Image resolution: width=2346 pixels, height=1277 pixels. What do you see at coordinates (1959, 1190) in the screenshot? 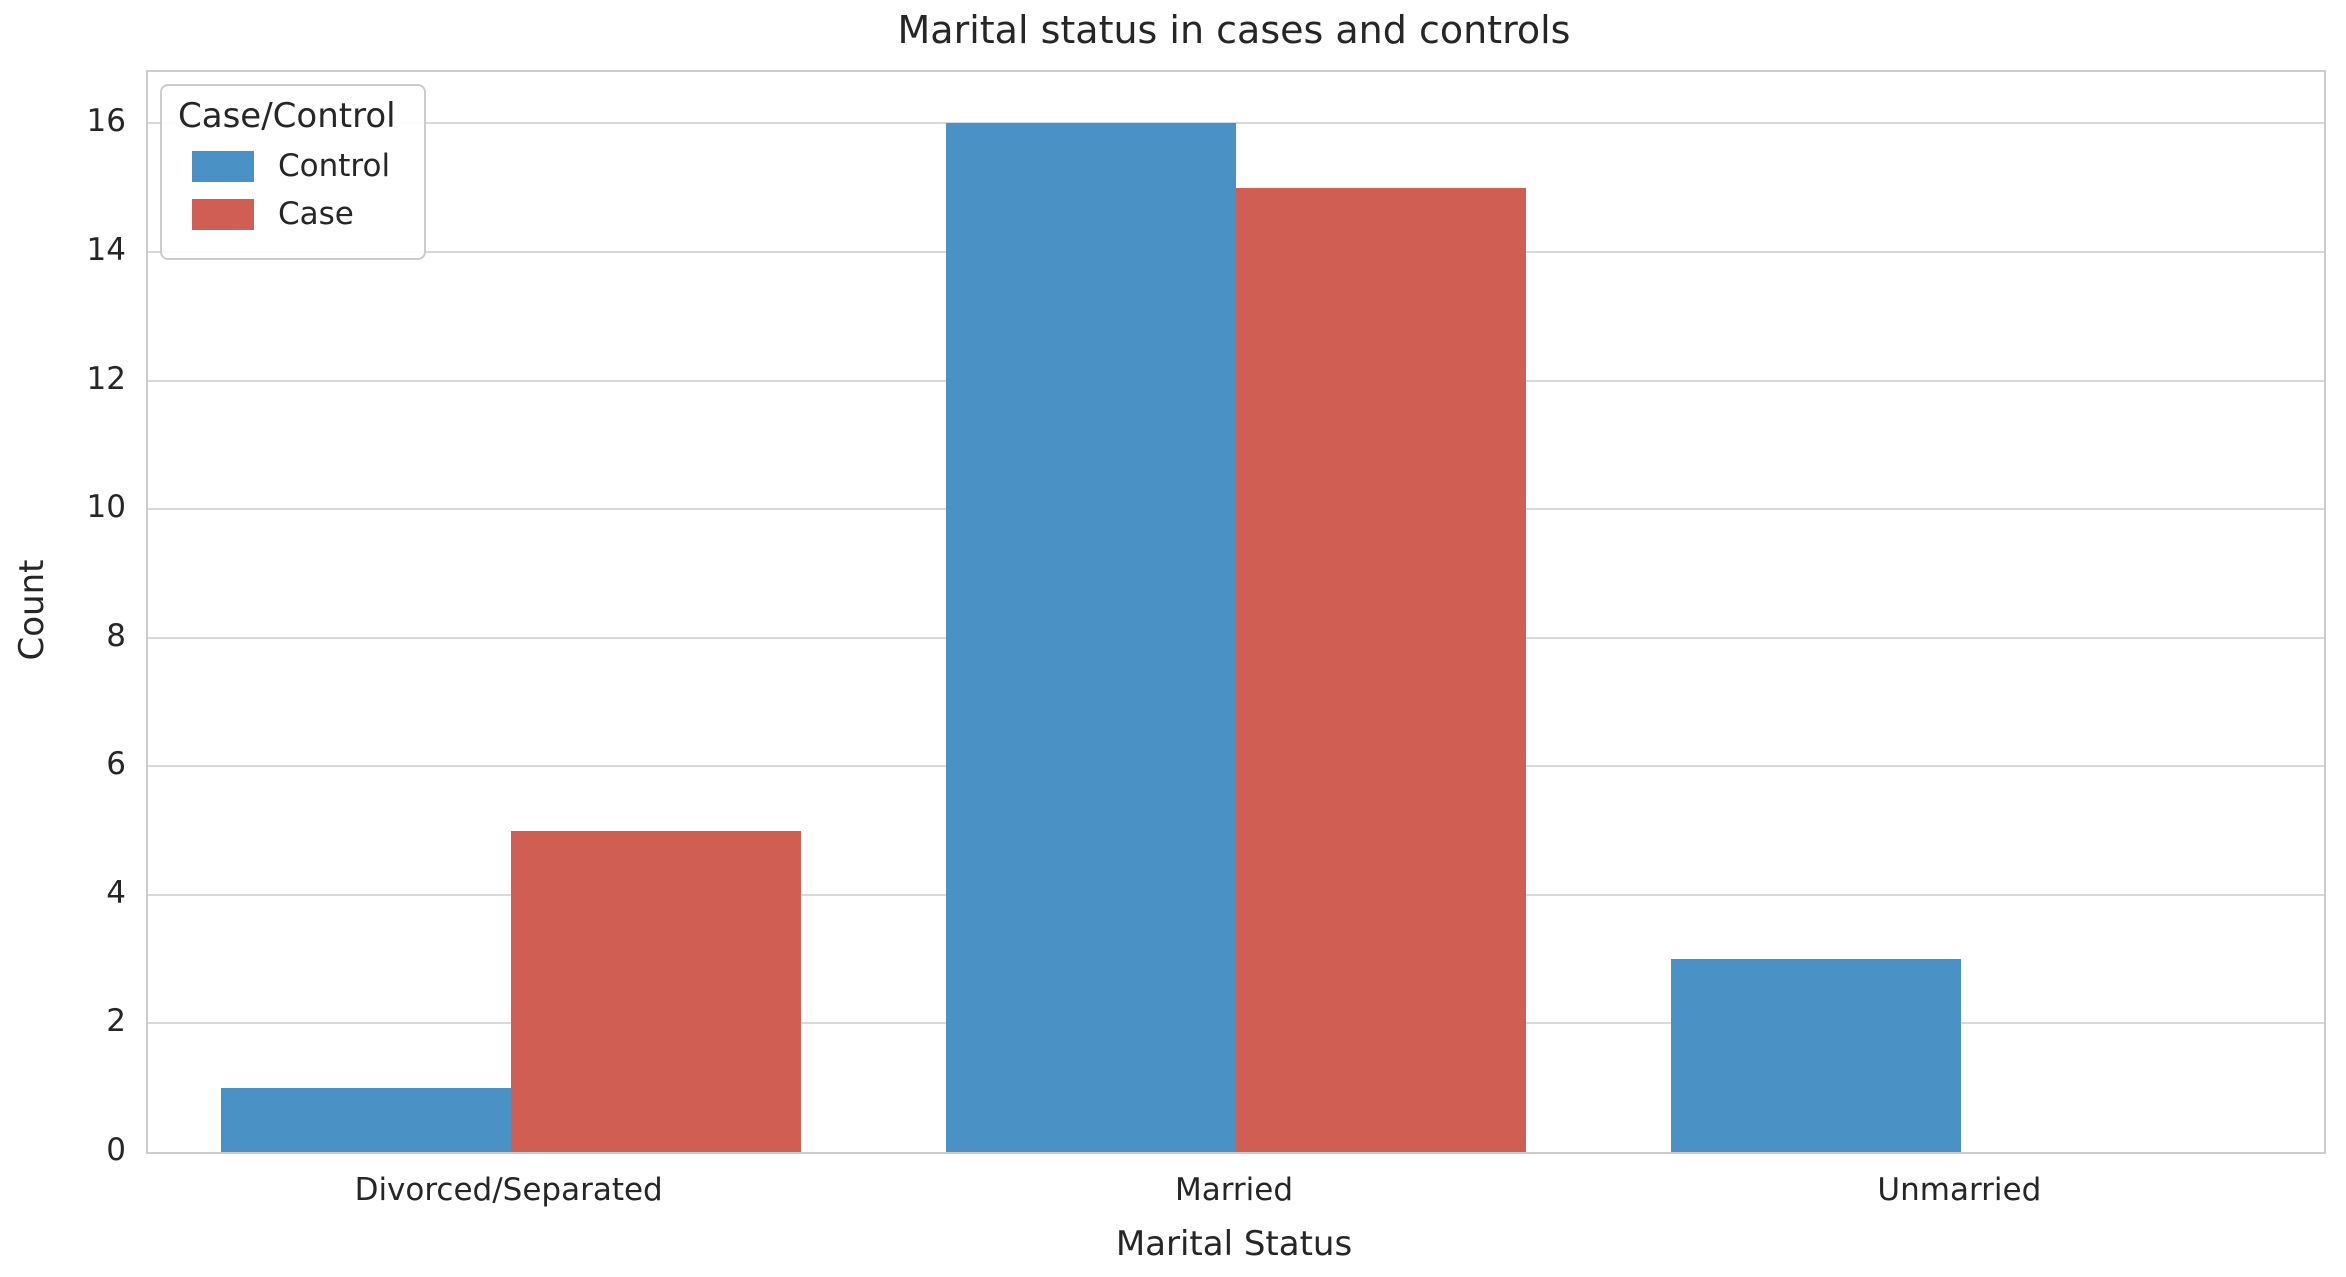
I see `x-tick-label: Unmarried` at bounding box center [1959, 1190].